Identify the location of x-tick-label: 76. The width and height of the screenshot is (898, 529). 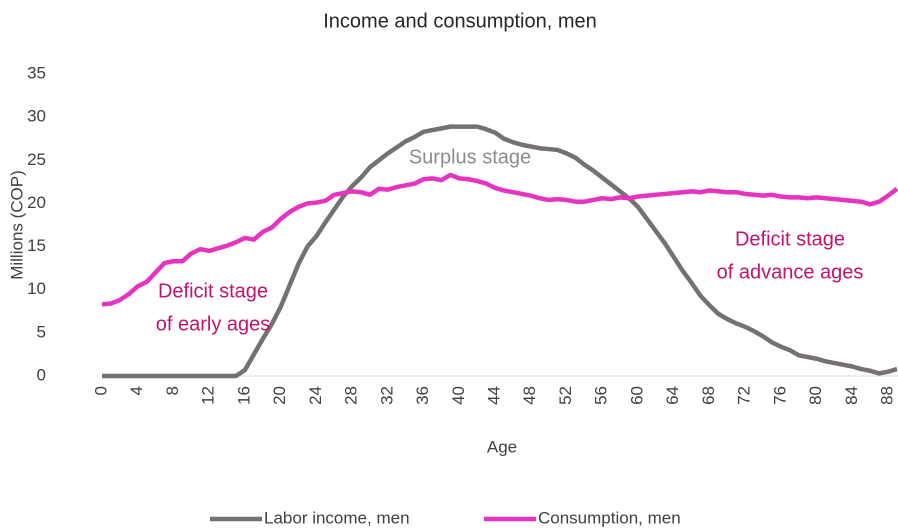
(779, 395).